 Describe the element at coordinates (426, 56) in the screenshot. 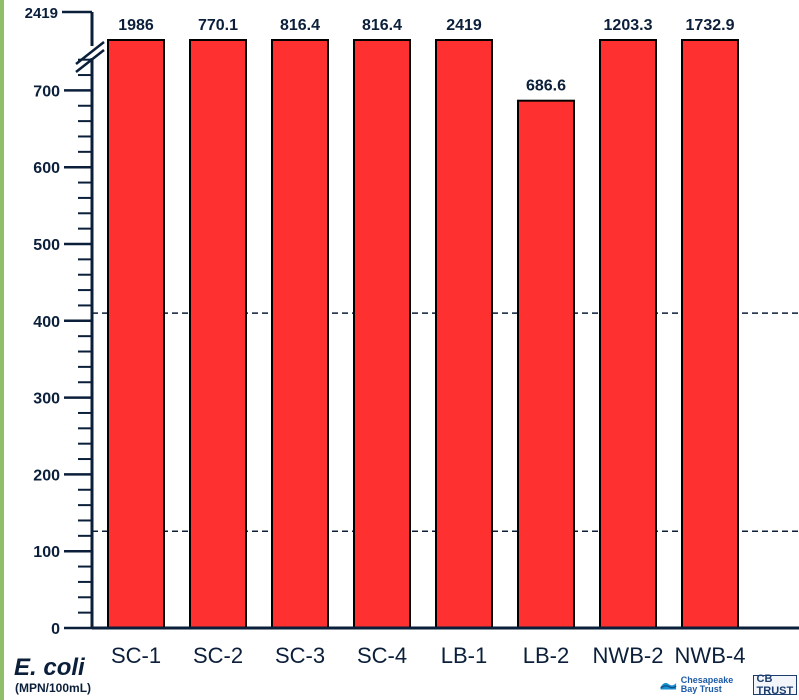

I see `data-labels: 1986 770.1 816.4 816.4 2419 686.6 1203.3 1732.9` at that location.